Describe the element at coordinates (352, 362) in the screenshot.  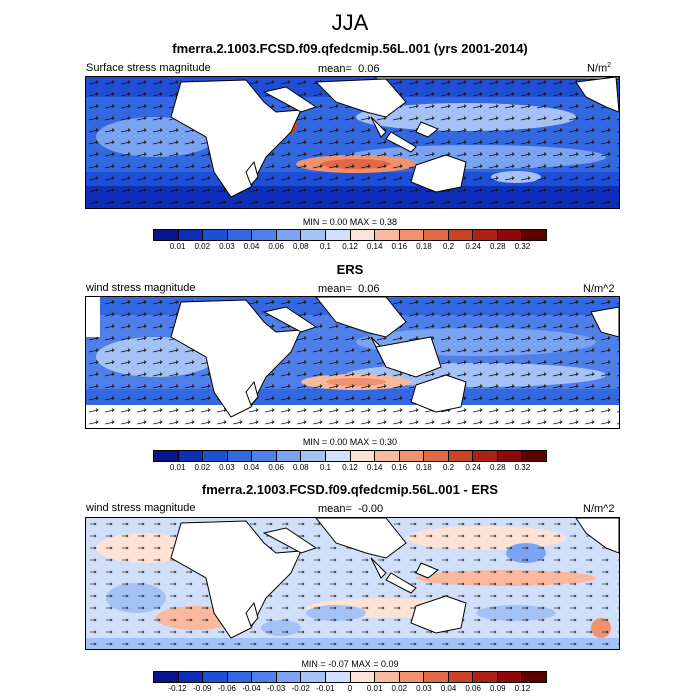
I see `panel-2-map` at that location.